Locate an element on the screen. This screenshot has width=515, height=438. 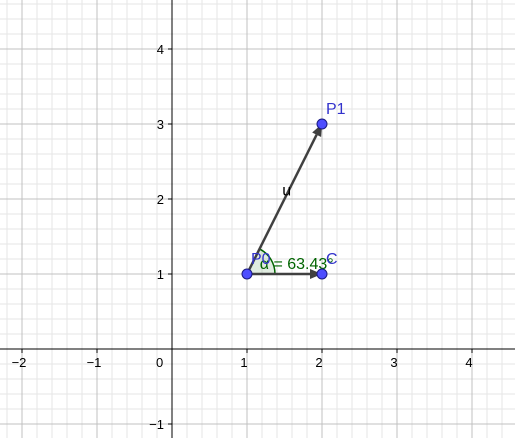
point-p1-label: P1 is located at coordinates (336, 109).